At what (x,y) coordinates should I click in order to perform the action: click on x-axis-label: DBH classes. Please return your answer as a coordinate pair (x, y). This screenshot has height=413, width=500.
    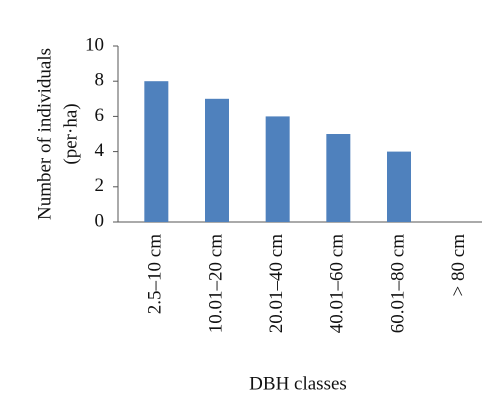
    Looking at the image, I should click on (298, 383).